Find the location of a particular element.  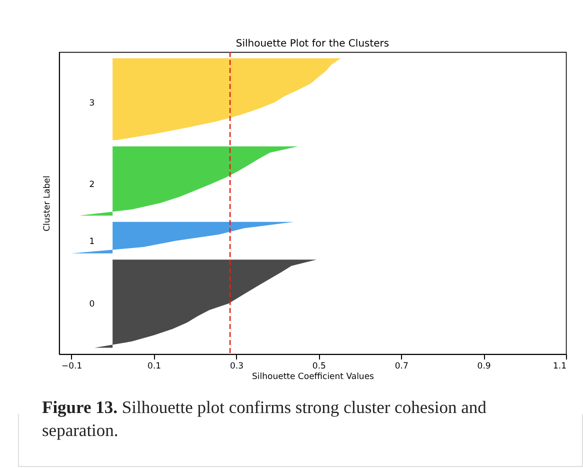

text: 3 is located at coordinates (92, 103).